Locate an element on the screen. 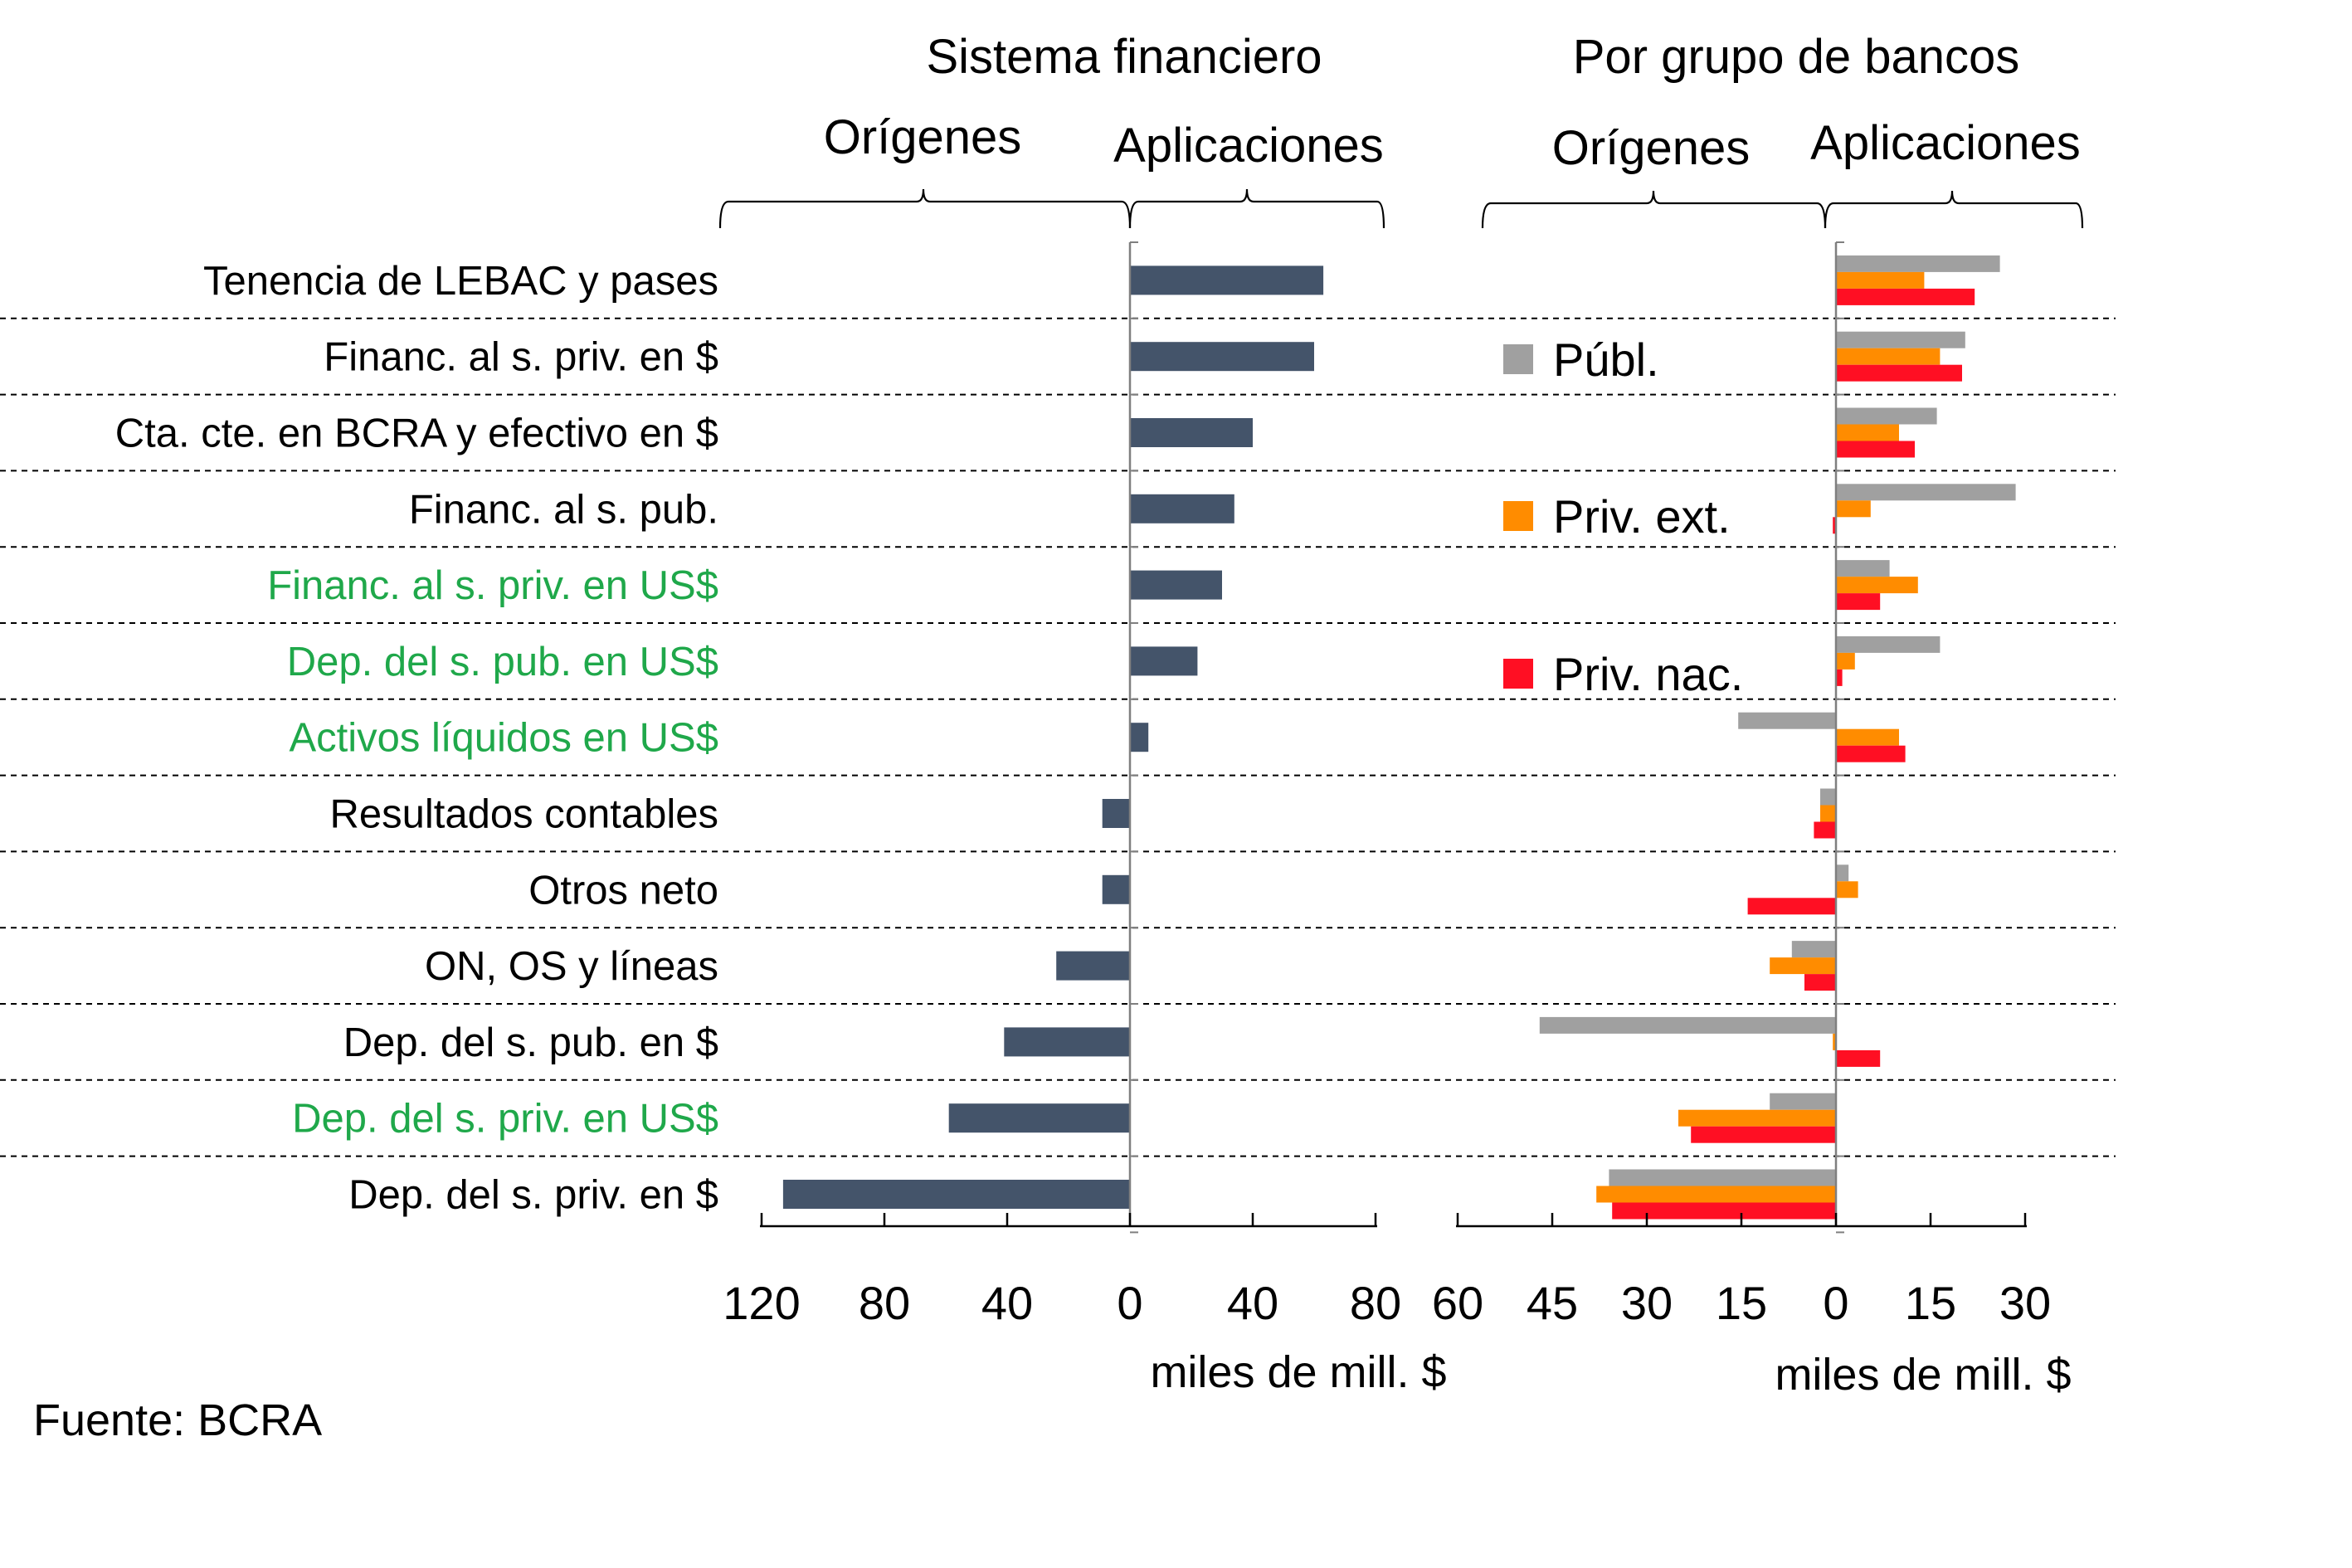 This screenshot has height=1568, width=2352. category-label: Dep. del s. priv. en US$ is located at coordinates (505, 1119).